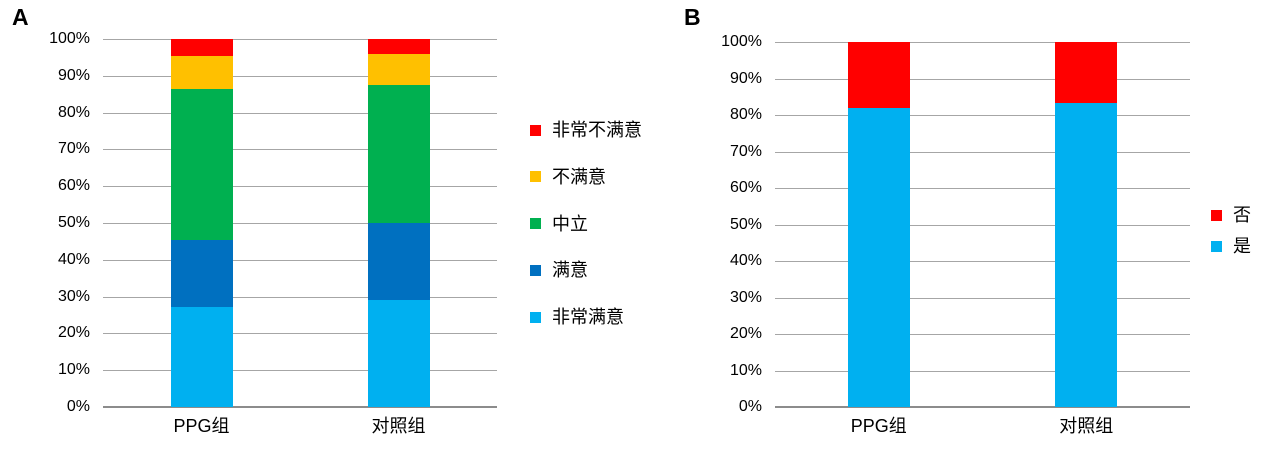  I want to click on legend-label: 满意, so click(570, 270).